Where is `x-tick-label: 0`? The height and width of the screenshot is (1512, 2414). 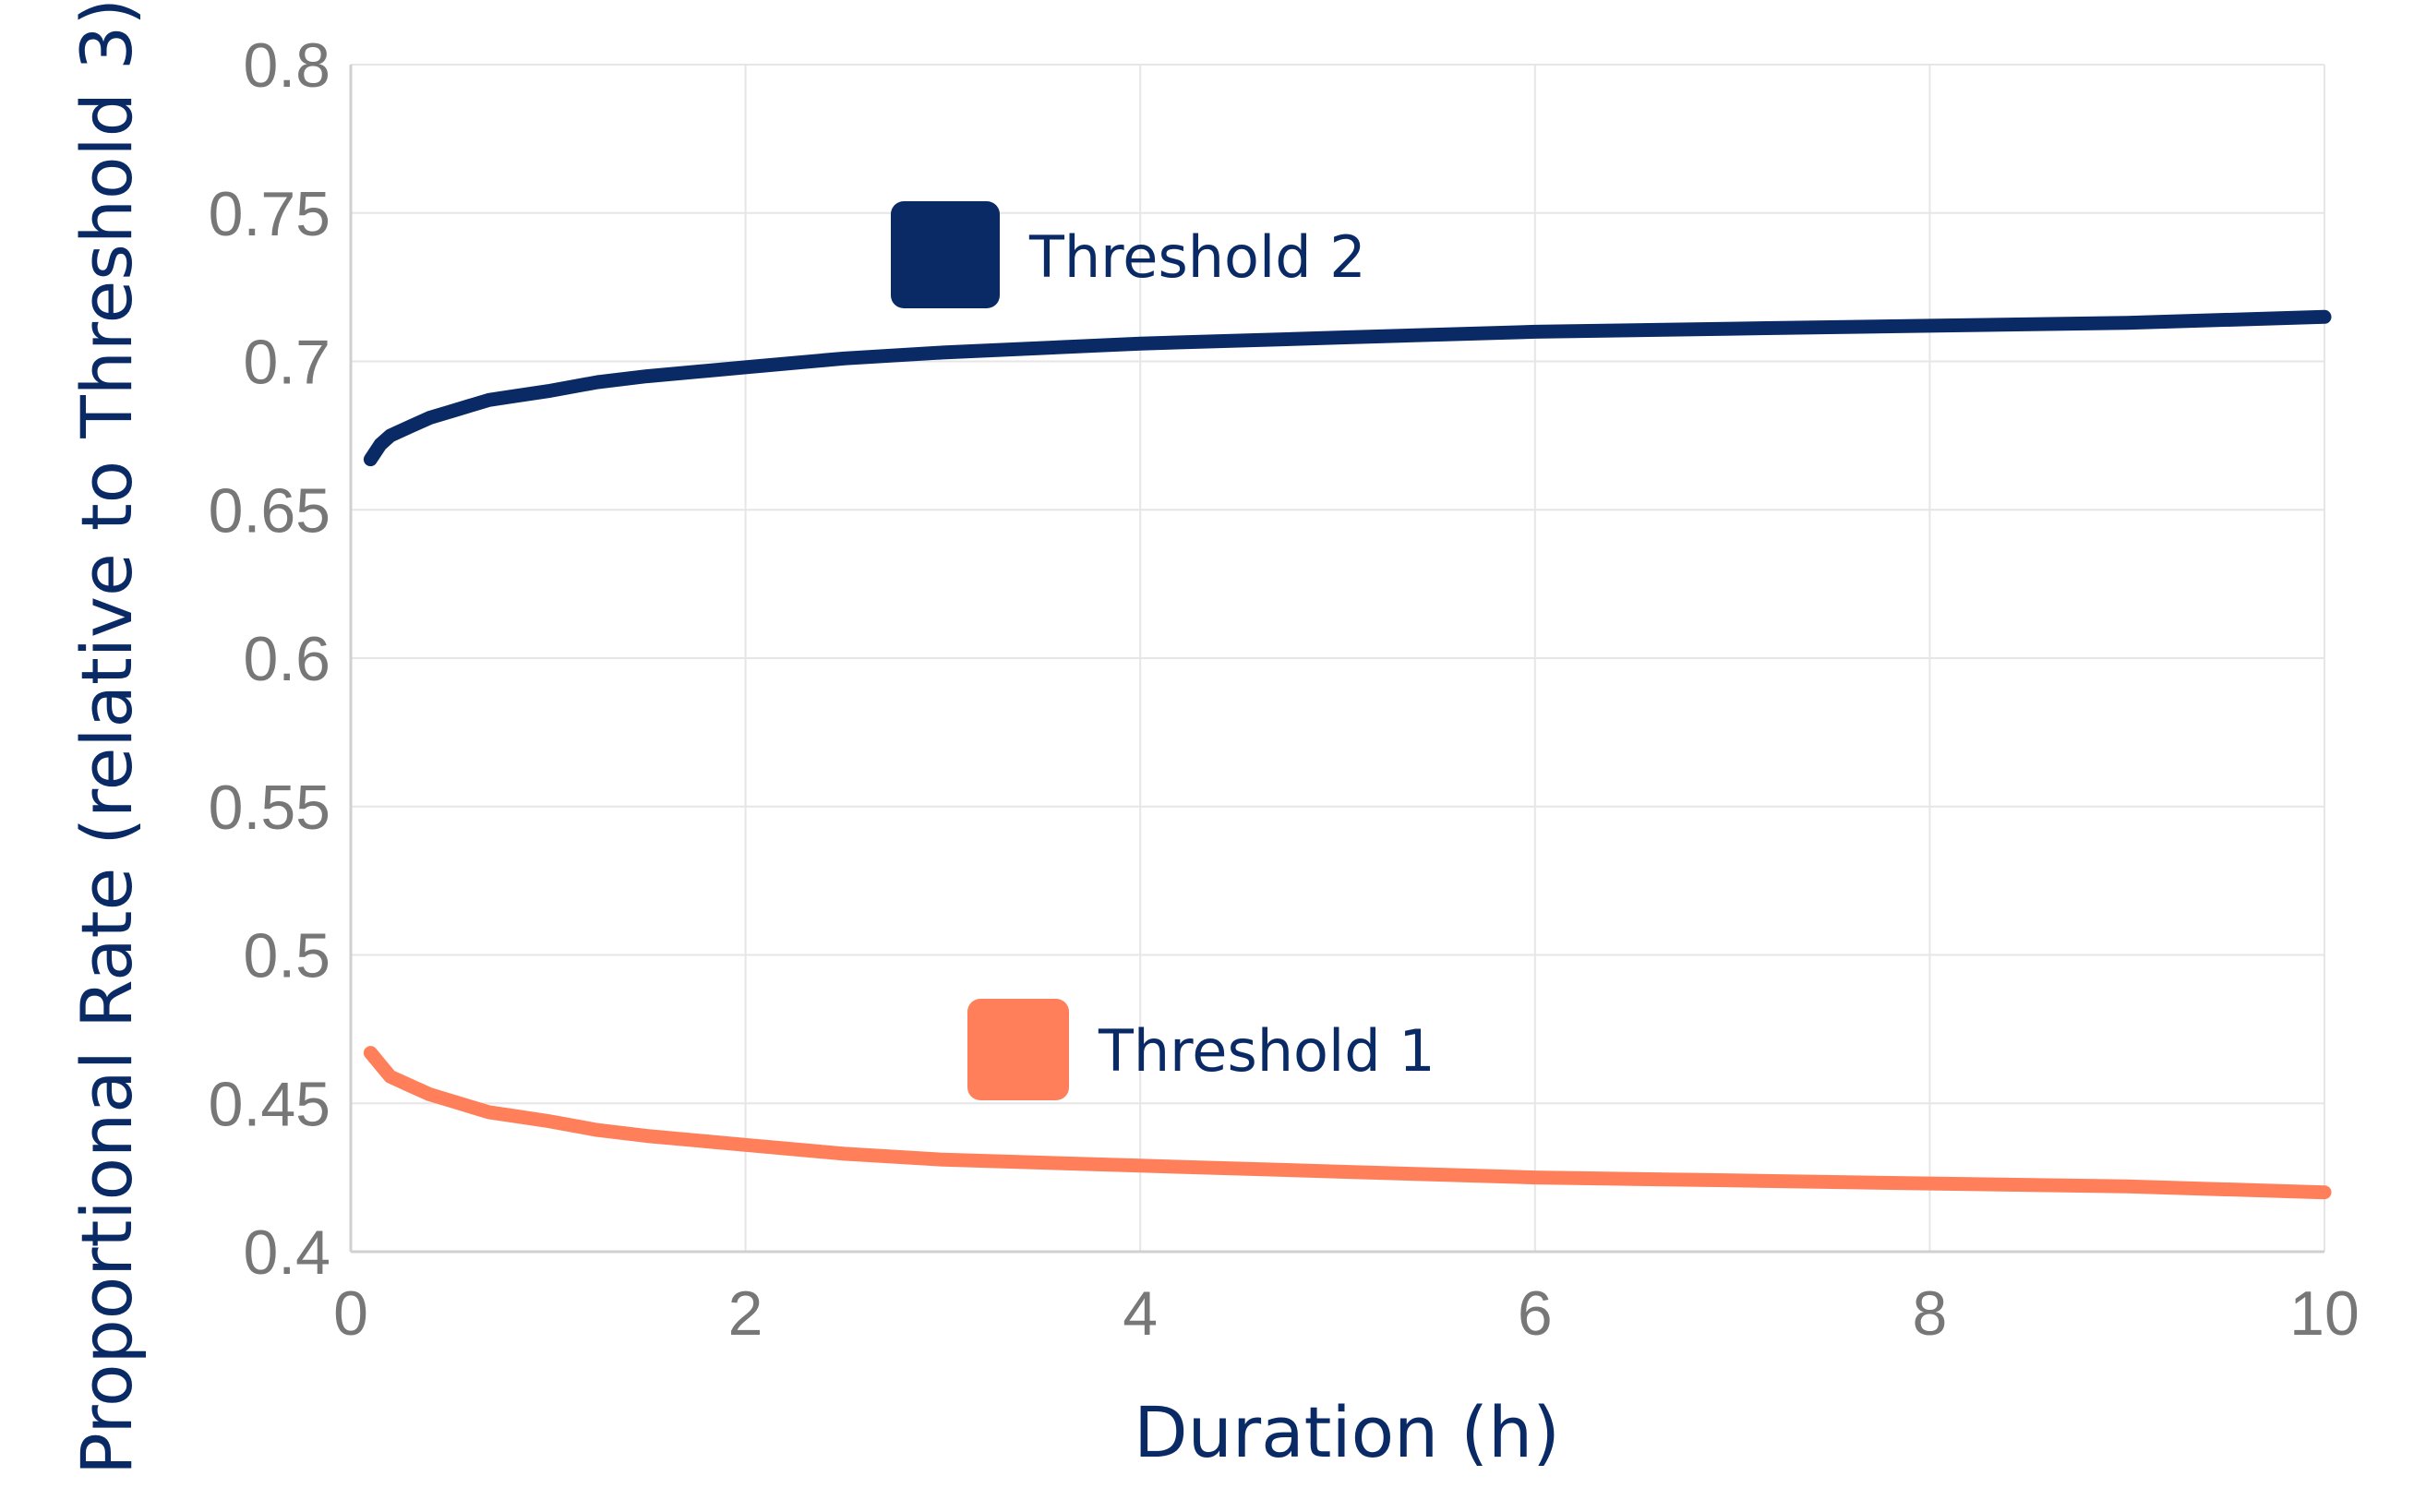 x-tick-label: 0 is located at coordinates (350, 1313).